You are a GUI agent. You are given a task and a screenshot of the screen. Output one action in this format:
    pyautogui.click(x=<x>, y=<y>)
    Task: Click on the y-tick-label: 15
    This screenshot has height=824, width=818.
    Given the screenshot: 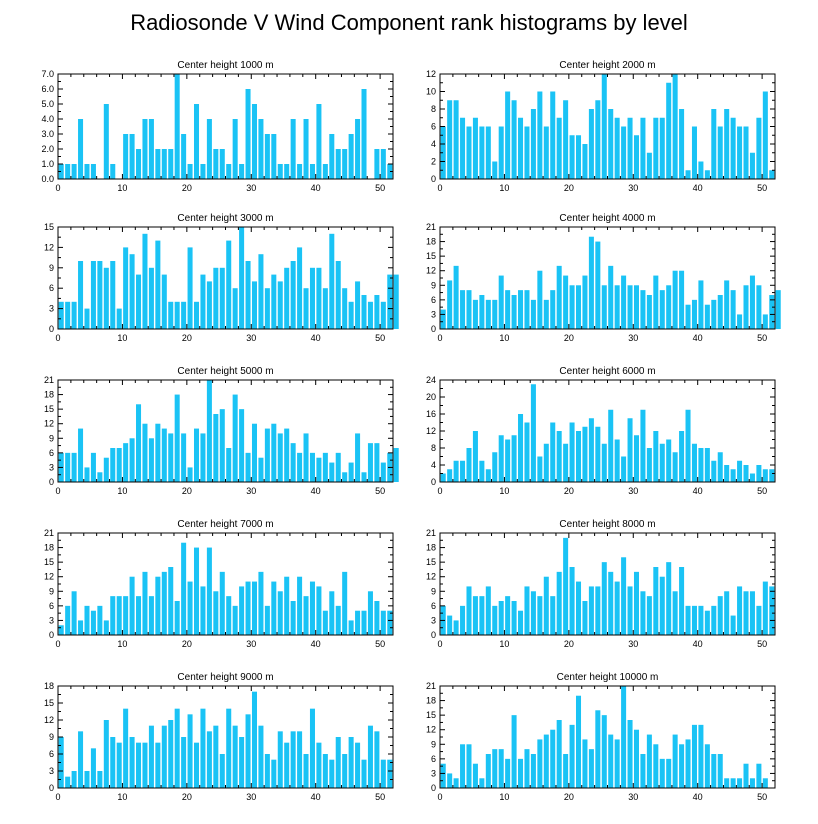 What is the action you would take?
    pyautogui.click(x=49, y=227)
    